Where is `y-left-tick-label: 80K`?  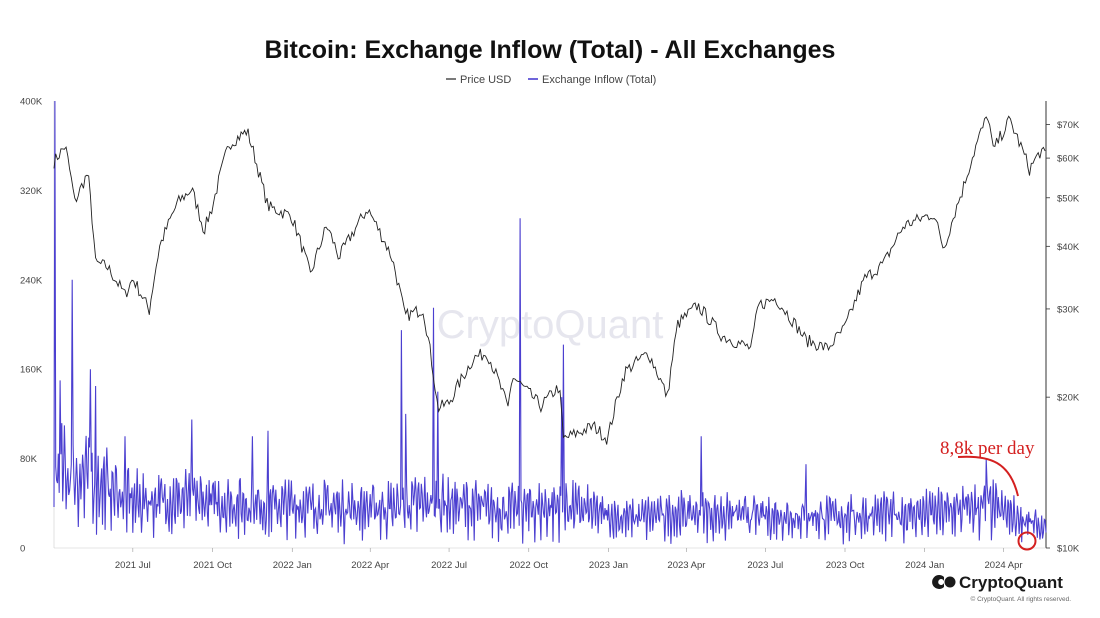 y-left-tick-label: 80K is located at coordinates (29, 459).